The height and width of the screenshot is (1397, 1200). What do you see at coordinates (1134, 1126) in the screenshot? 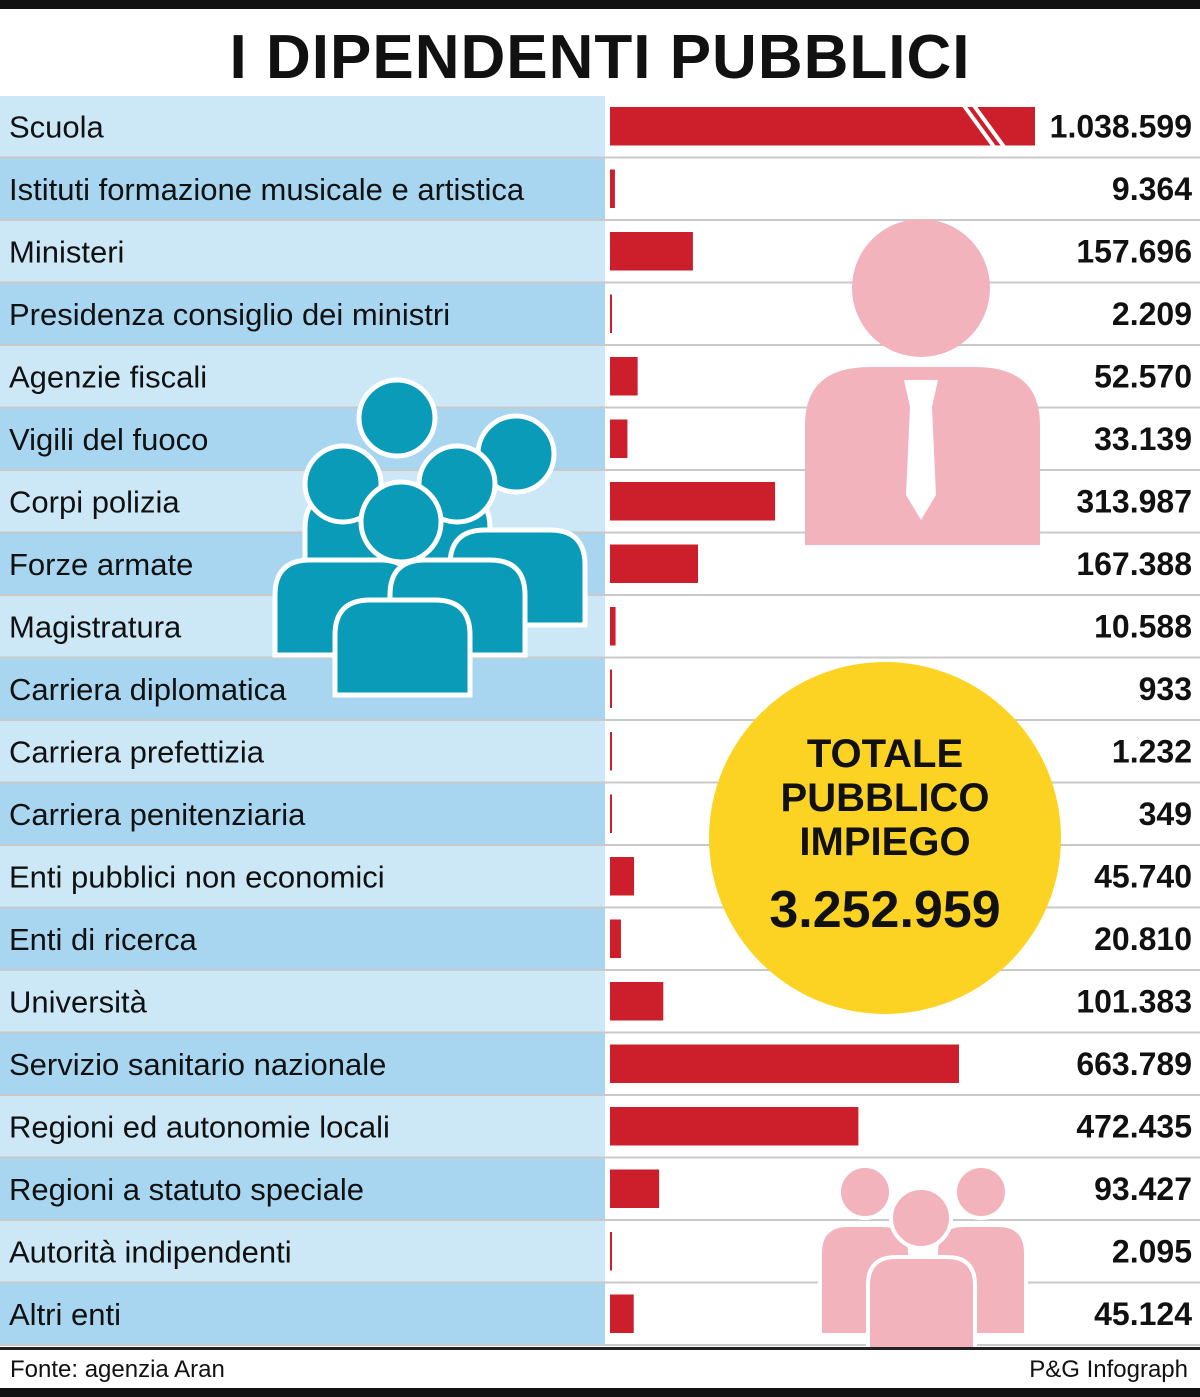
I see `value-label: 472.435` at bounding box center [1134, 1126].